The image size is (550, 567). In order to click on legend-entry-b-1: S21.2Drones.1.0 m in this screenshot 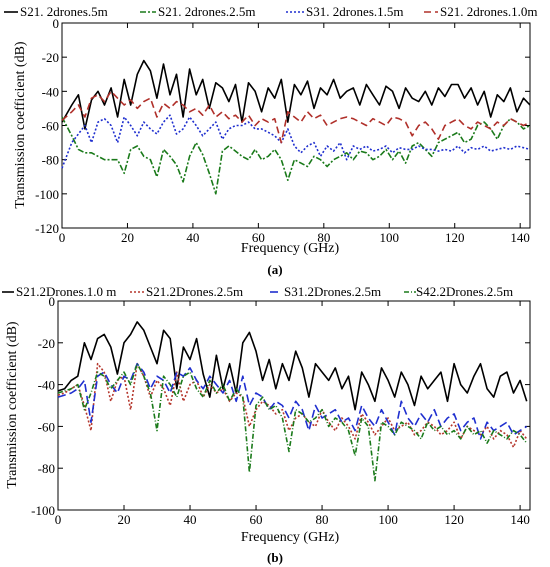, I will do `click(59, 291)`.